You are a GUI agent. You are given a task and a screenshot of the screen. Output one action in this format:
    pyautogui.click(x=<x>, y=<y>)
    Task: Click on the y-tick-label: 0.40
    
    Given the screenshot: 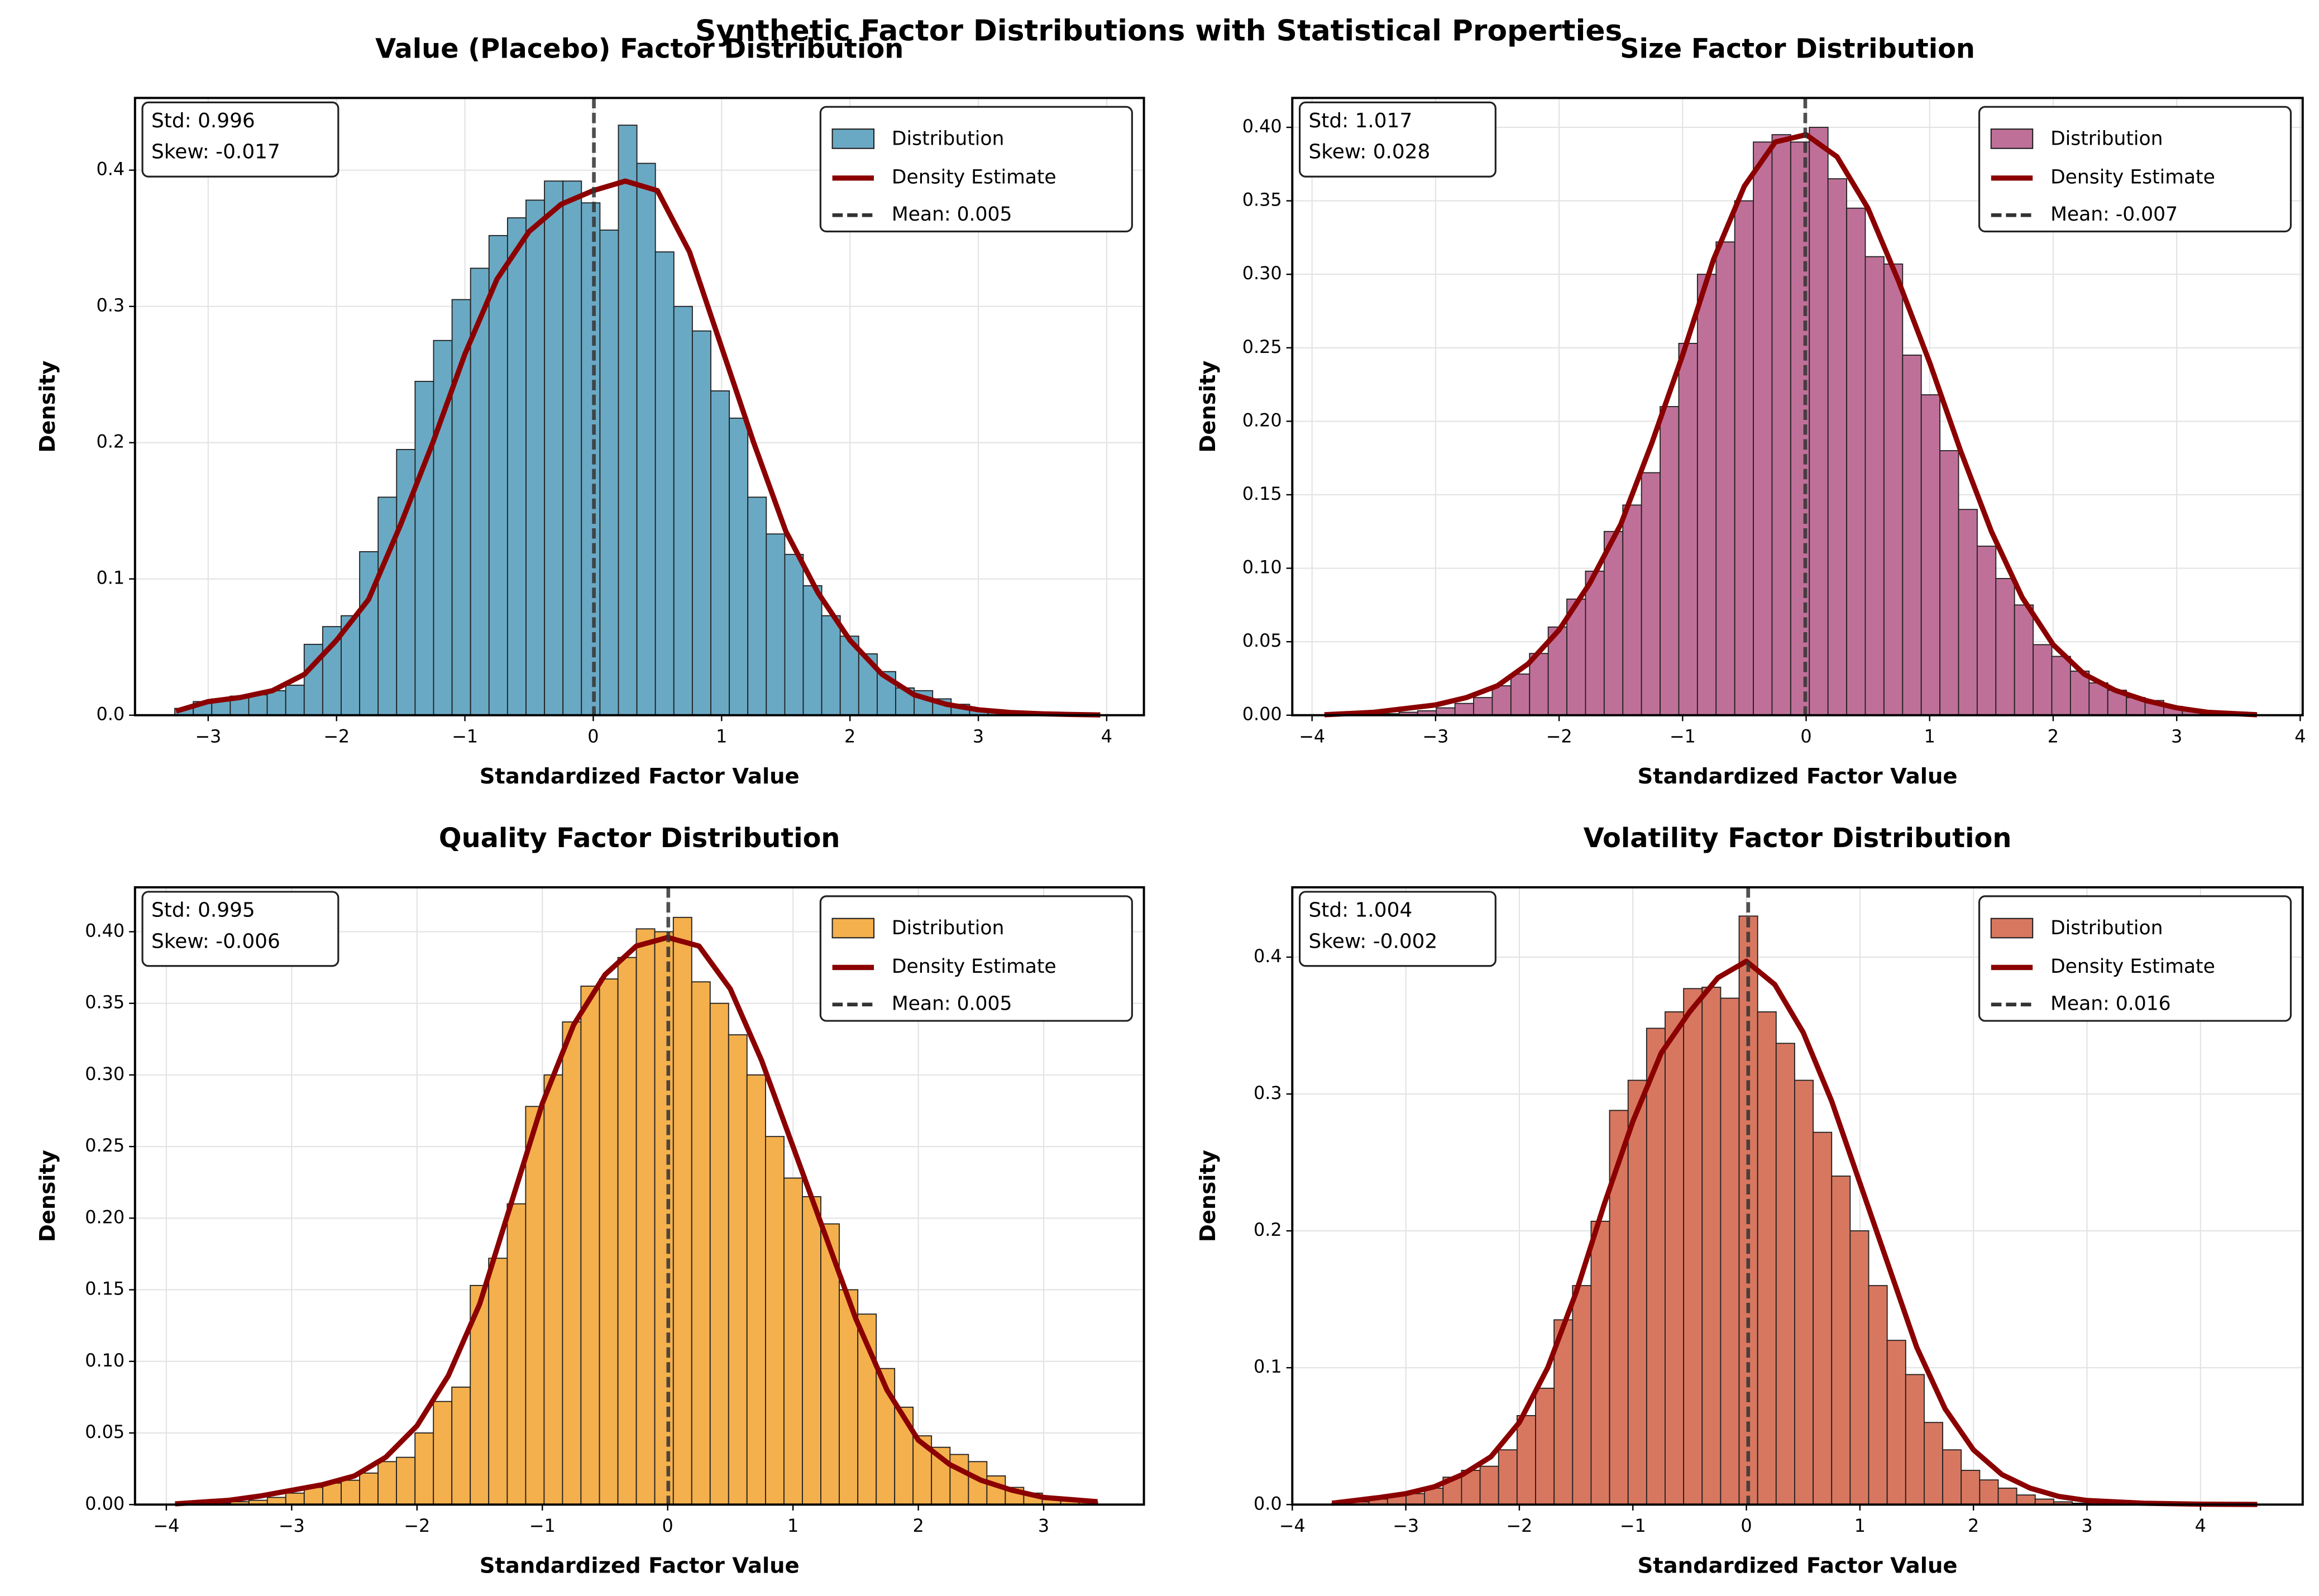 What is the action you would take?
    pyautogui.click(x=1262, y=126)
    